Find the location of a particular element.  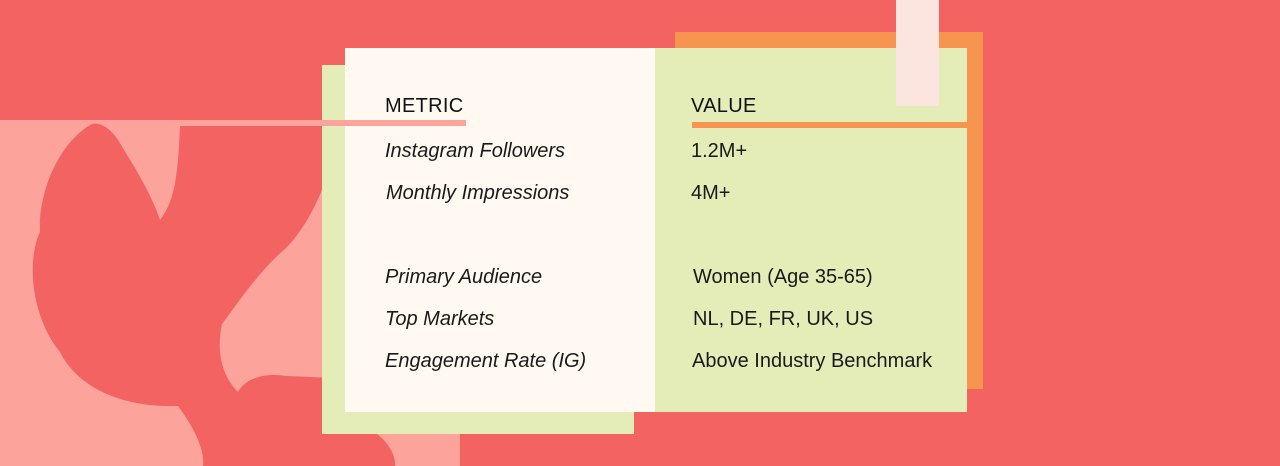

top-tab-decoration is located at coordinates (917, 53).